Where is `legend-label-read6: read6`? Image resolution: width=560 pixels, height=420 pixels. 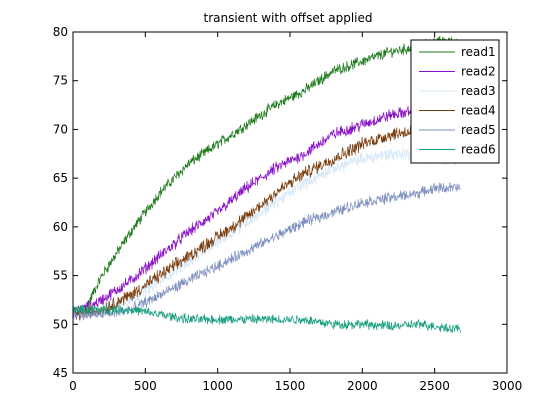
legend-label-read6: read6 is located at coordinates (478, 150).